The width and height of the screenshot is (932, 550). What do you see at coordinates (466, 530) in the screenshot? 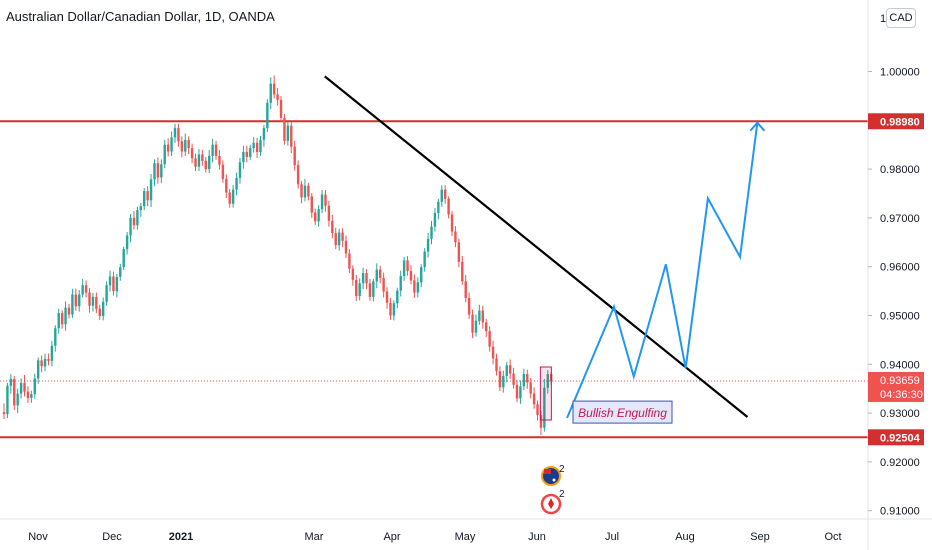
I see `time-axis: Nov Dec 2021 Mar Apr May Jun Jul Aug Sep Oct` at bounding box center [466, 530].